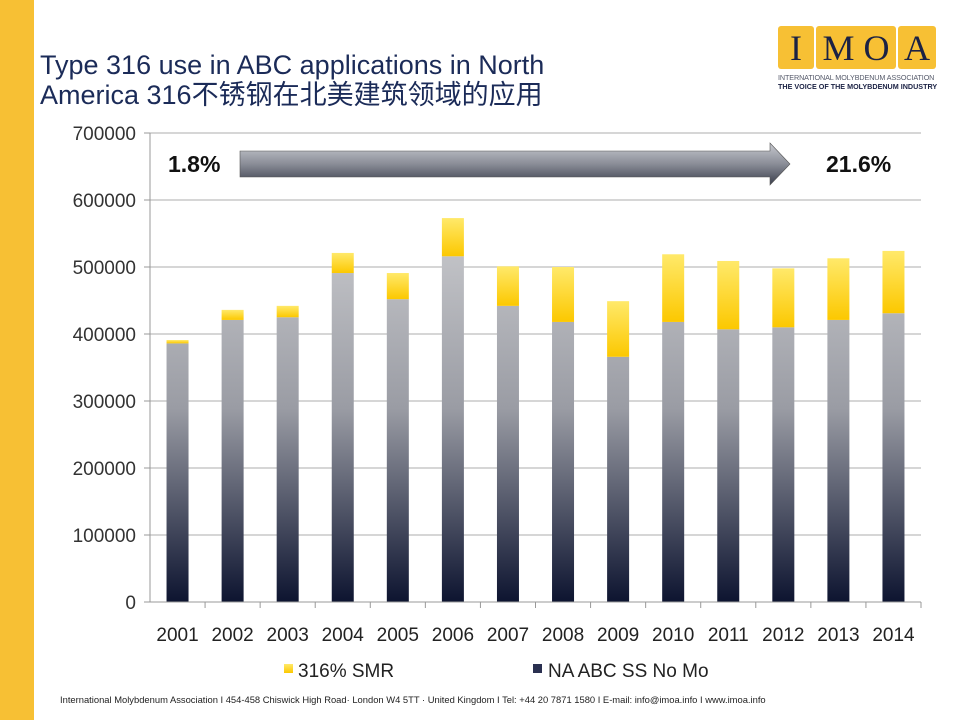 The height and width of the screenshot is (720, 960). Describe the element at coordinates (288, 635) in the screenshot. I see `x-tick-label: 2003` at that location.